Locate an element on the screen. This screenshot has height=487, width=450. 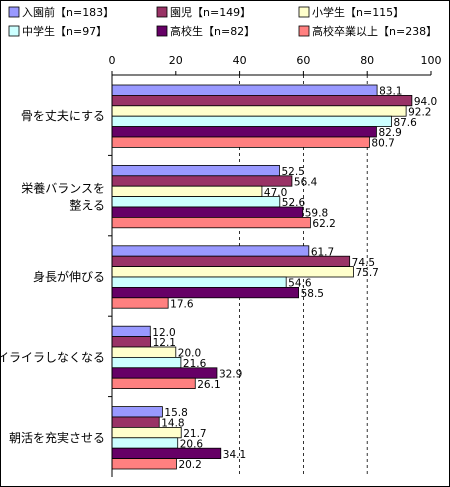
category-label: イライラしなくなる is located at coordinates (53, 357).